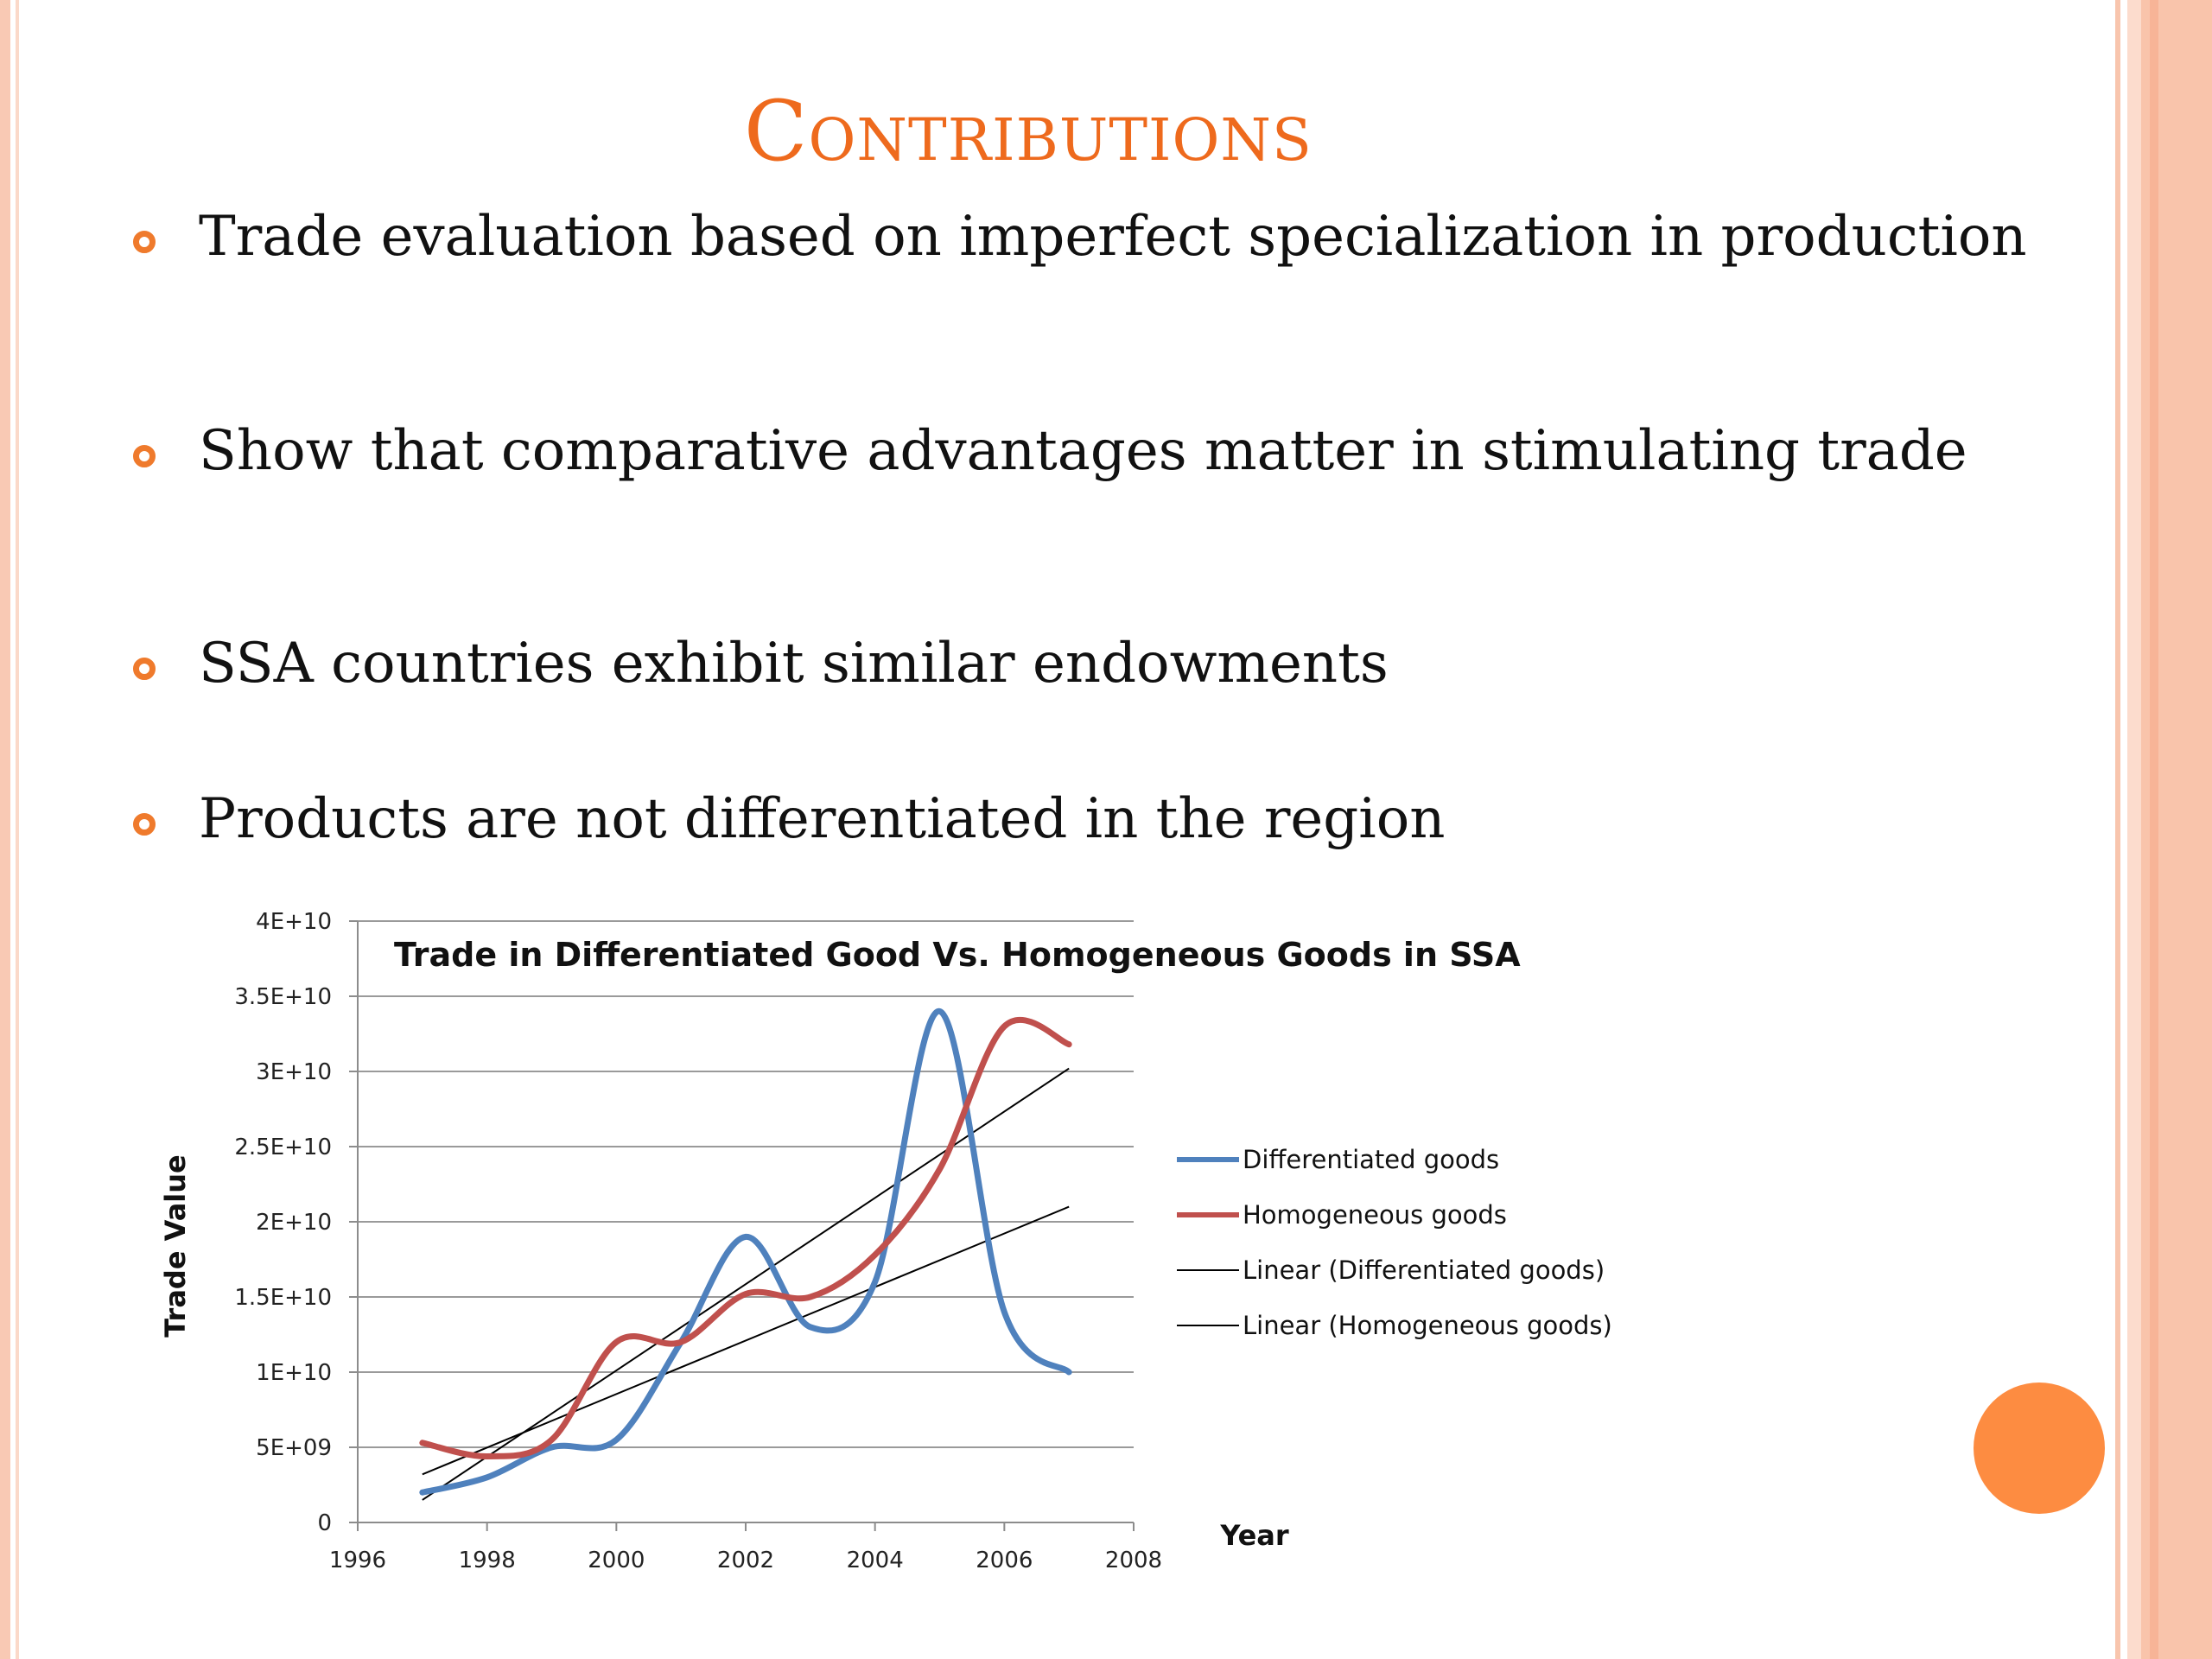 The image size is (2212, 1659). What do you see at coordinates (294, 1373) in the screenshot?
I see `y-tick-label: 1E+10` at bounding box center [294, 1373].